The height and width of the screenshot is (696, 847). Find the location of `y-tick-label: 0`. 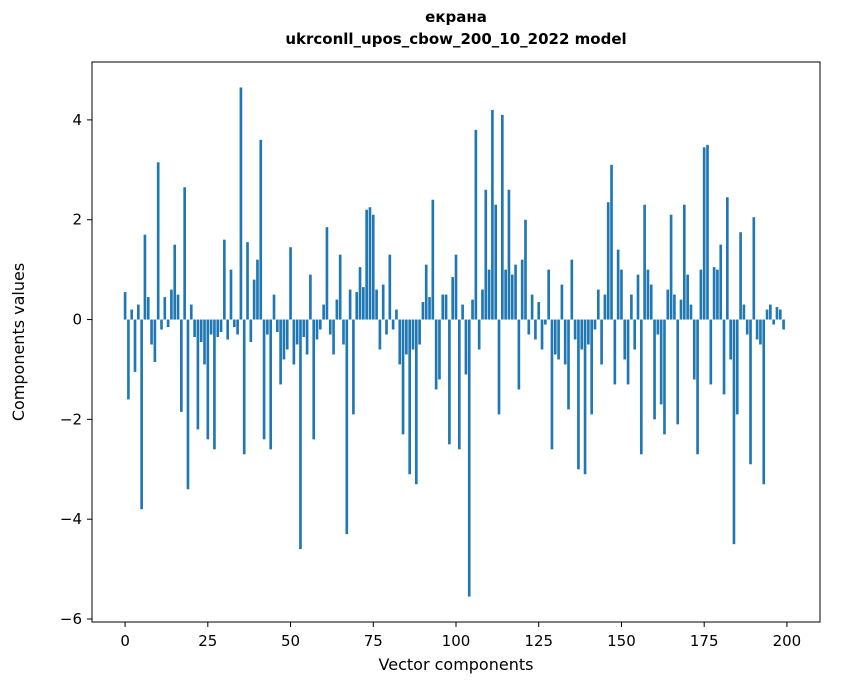

y-tick-label: 0 is located at coordinates (77, 320).